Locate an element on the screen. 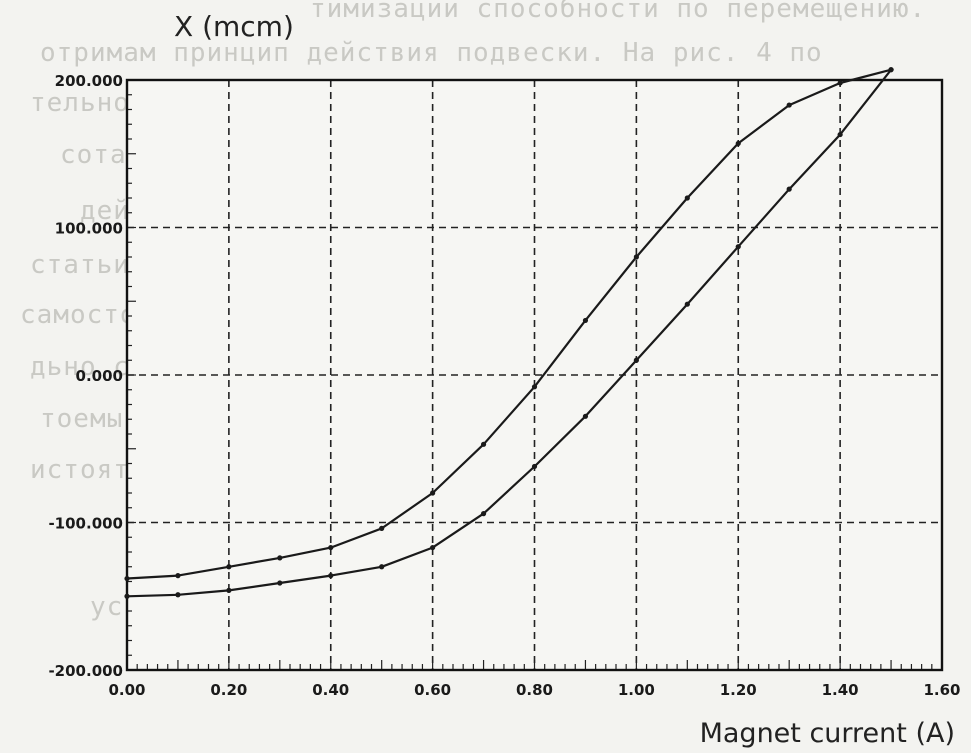 Image resolution: width=971 pixels, height=753 pixels. x-tick-label: 0.00 is located at coordinates (126, 690).